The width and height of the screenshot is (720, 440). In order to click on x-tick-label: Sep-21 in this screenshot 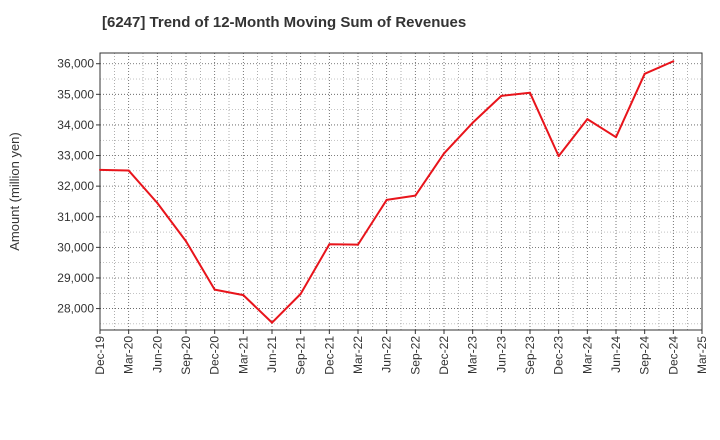, I will do `click(301, 355)`.